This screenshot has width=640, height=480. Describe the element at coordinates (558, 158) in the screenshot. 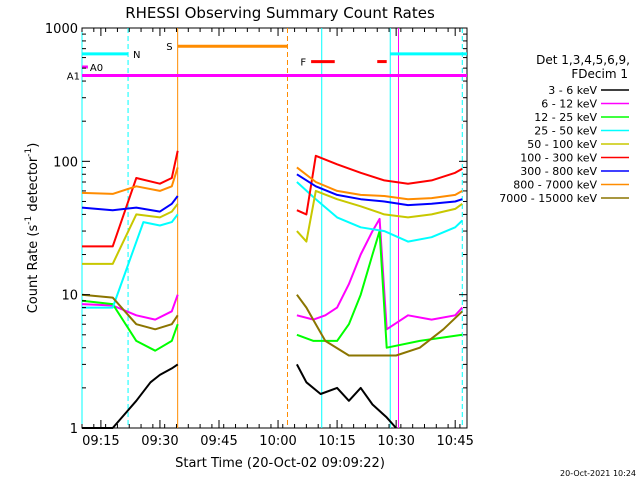

I see `legend-label-5: 100 - 300 keV` at that location.